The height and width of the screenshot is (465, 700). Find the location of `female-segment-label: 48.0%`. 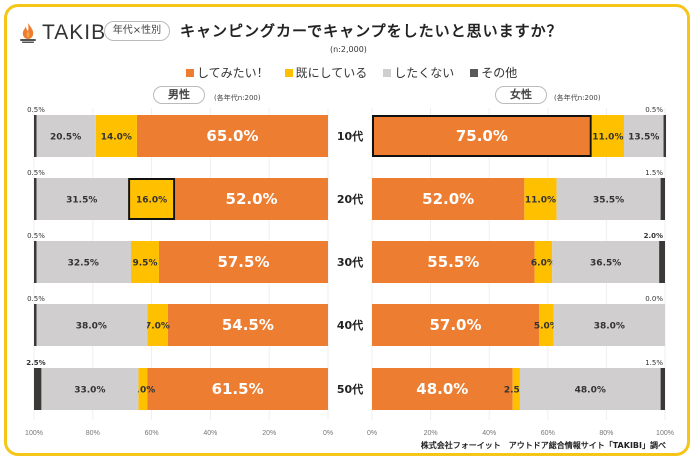

female-segment-label: 48.0% is located at coordinates (442, 389).